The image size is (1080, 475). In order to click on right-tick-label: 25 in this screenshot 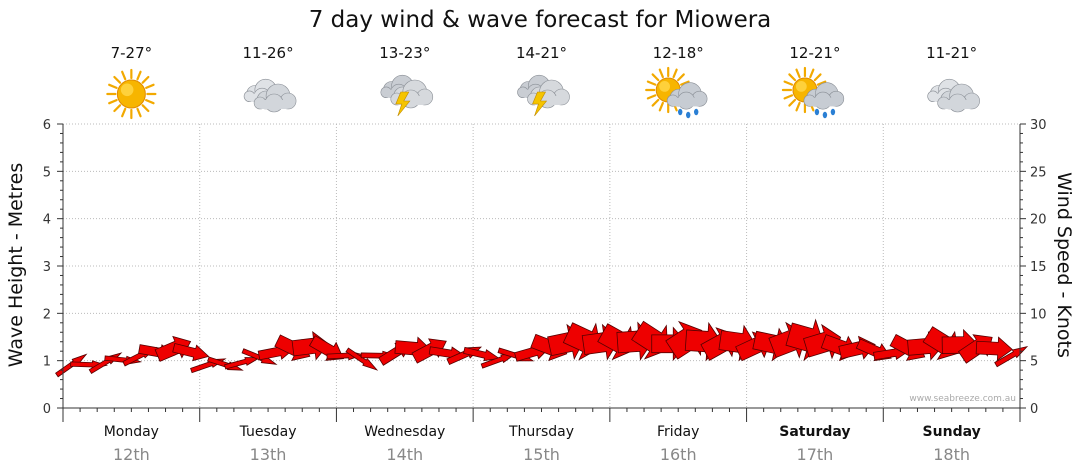, I will do `click(1038, 172)`.